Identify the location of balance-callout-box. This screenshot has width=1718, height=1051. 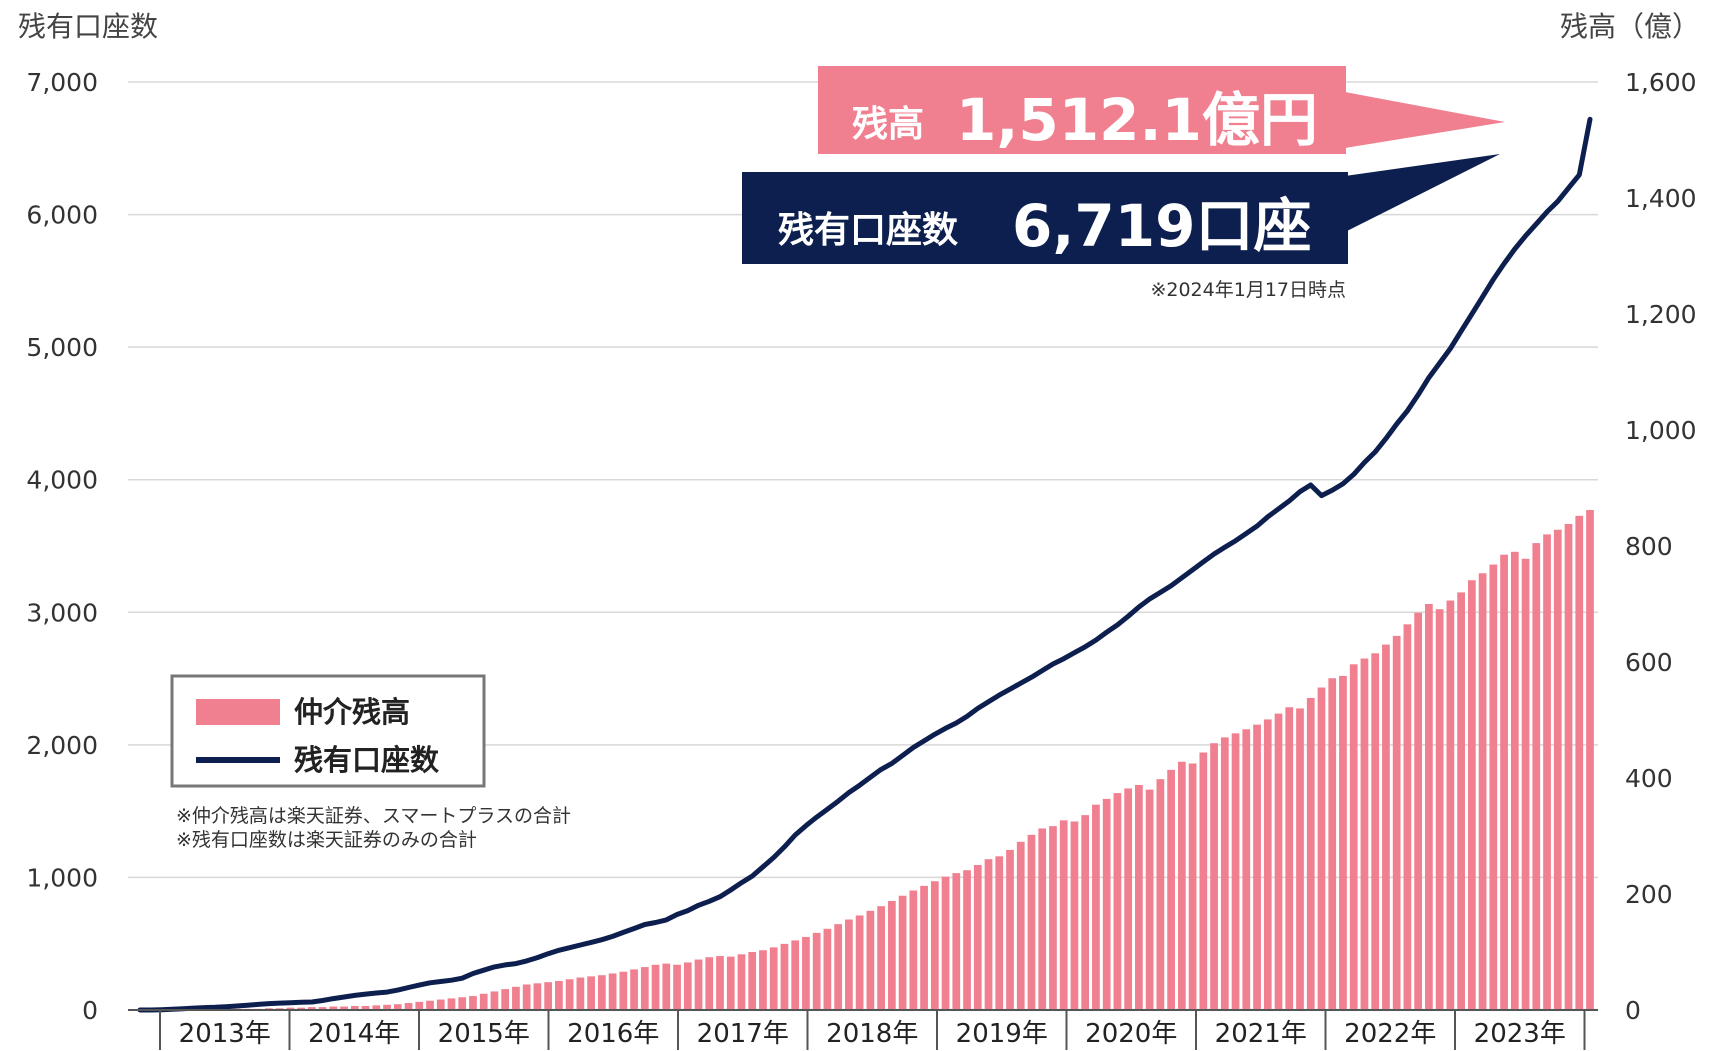
(1082, 110).